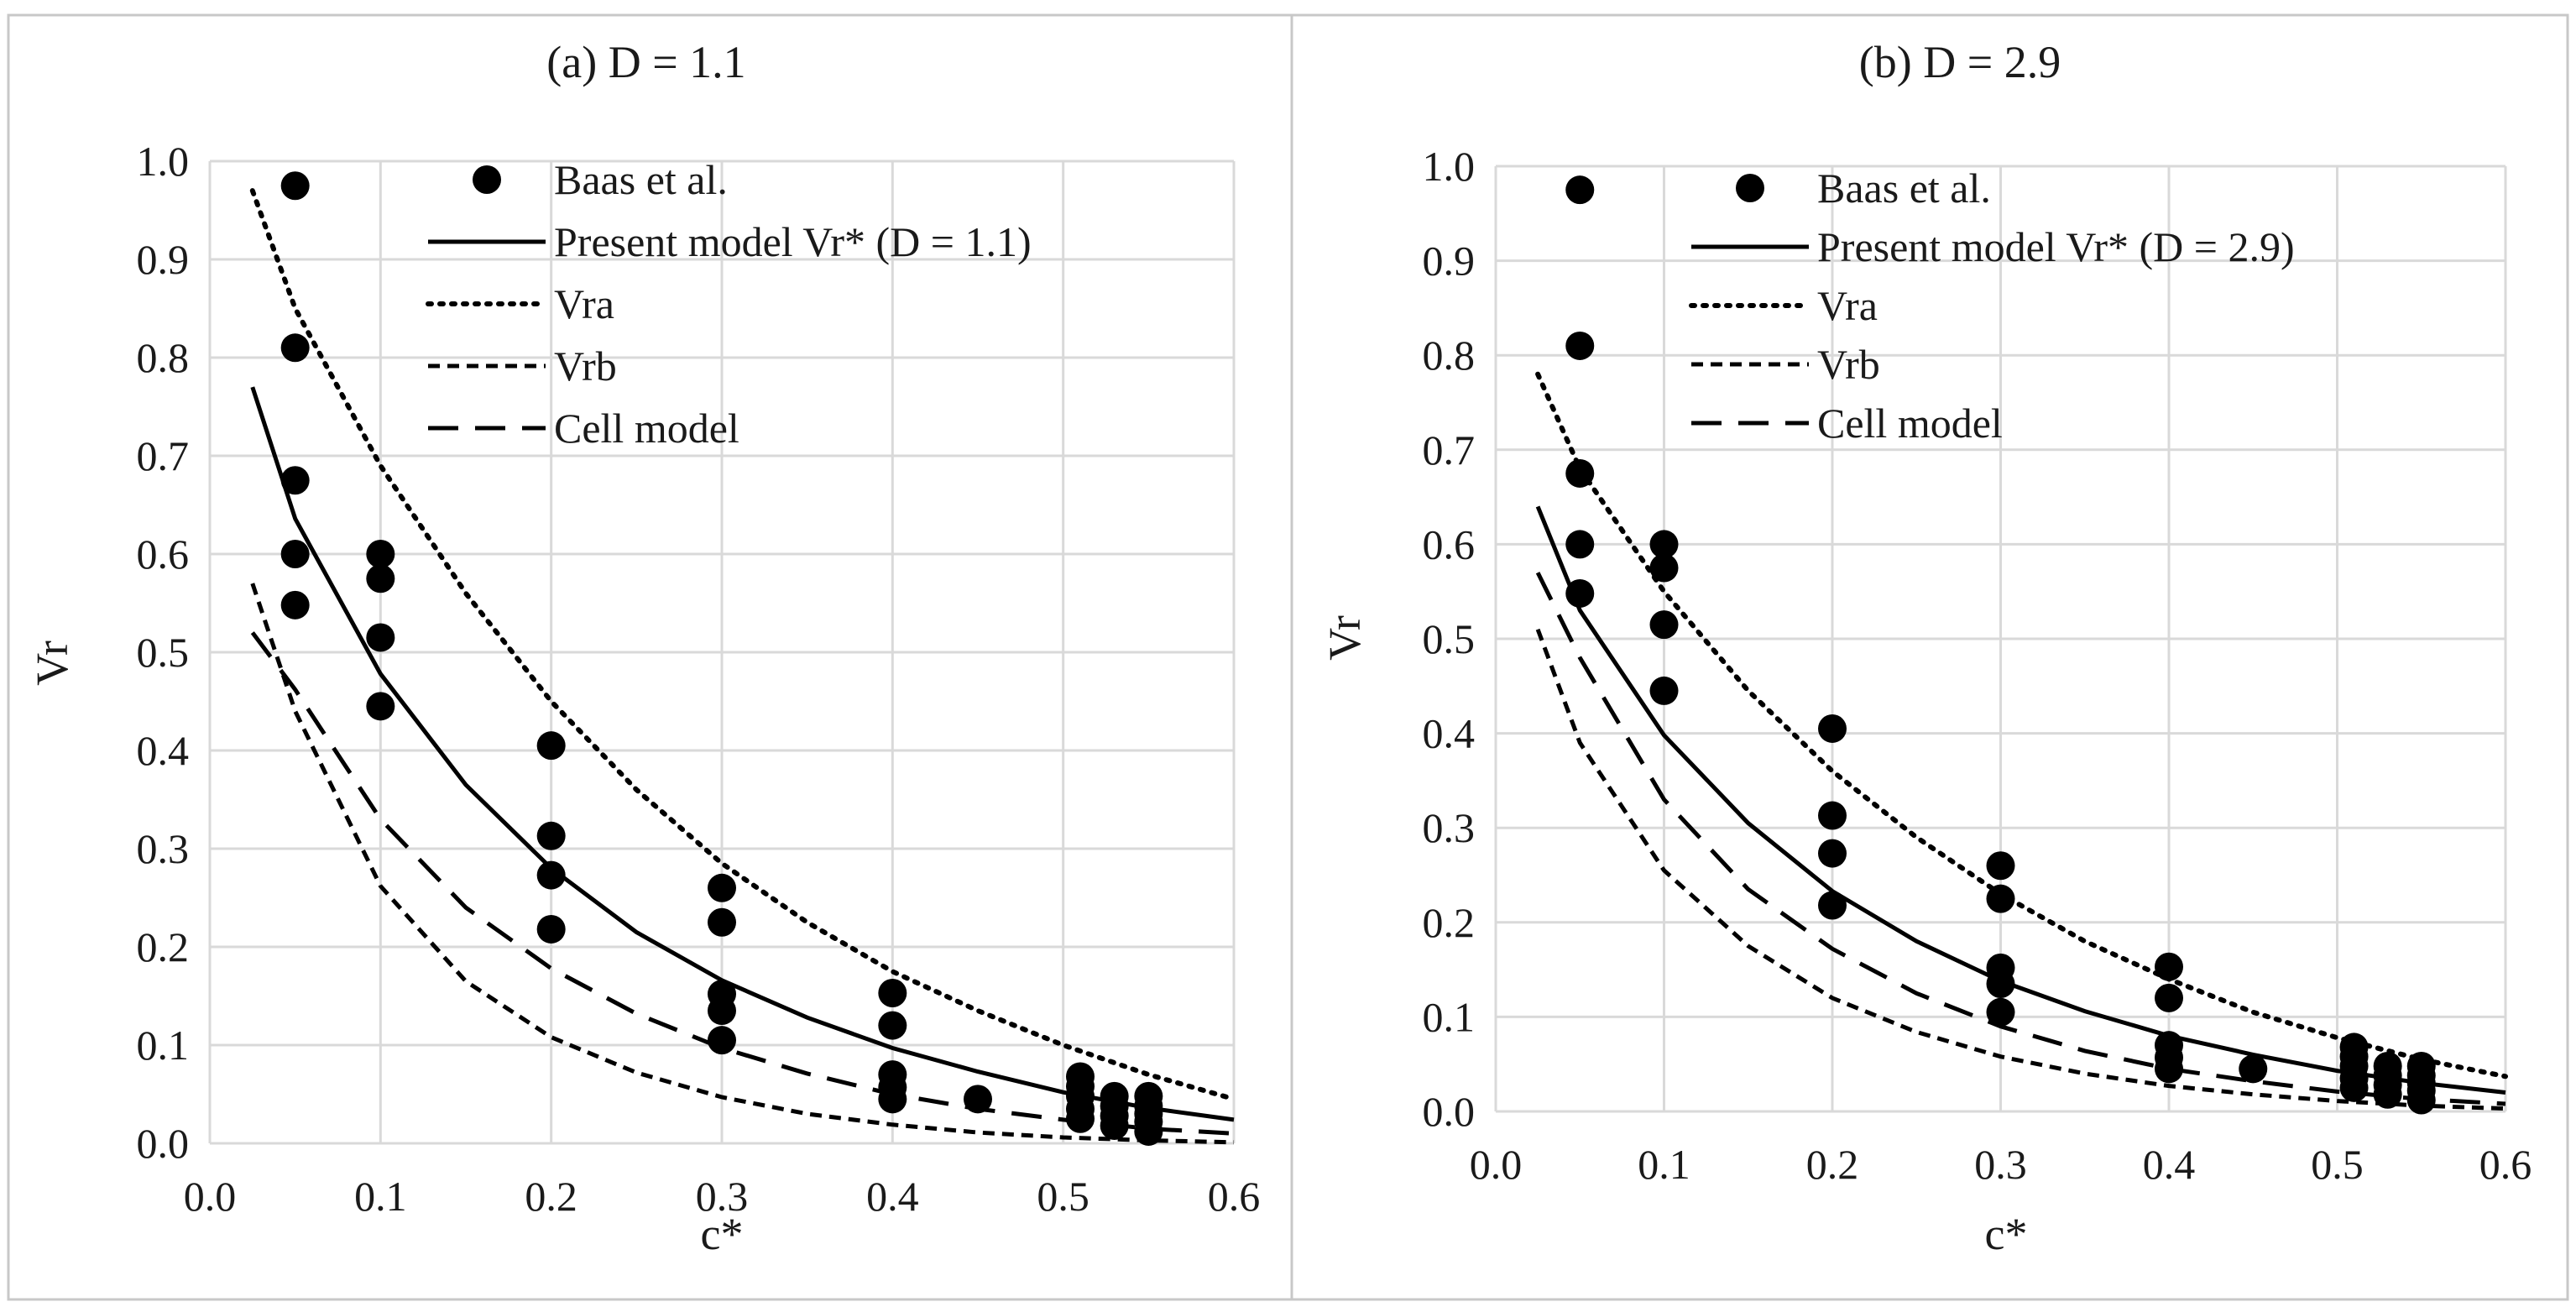 The image size is (2576, 1307). I want to click on panel-b-x-axis-label: c*, so click(2006, 1234).